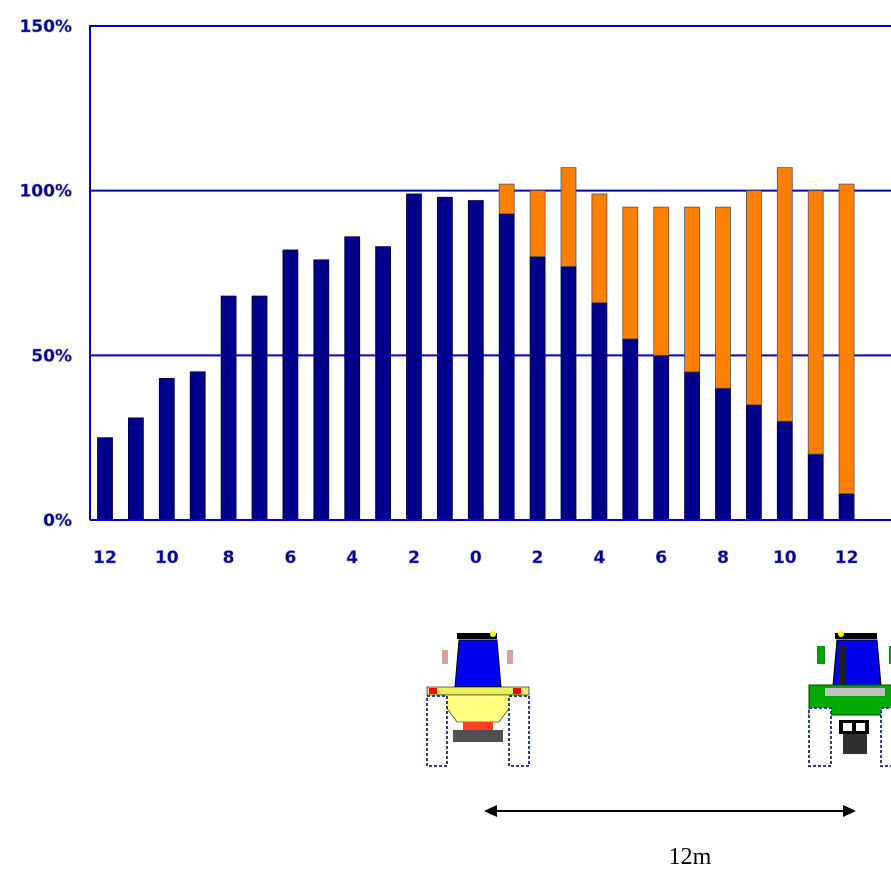 The width and height of the screenshot is (891, 871). I want to click on x-tick-label: 0, so click(476, 558).